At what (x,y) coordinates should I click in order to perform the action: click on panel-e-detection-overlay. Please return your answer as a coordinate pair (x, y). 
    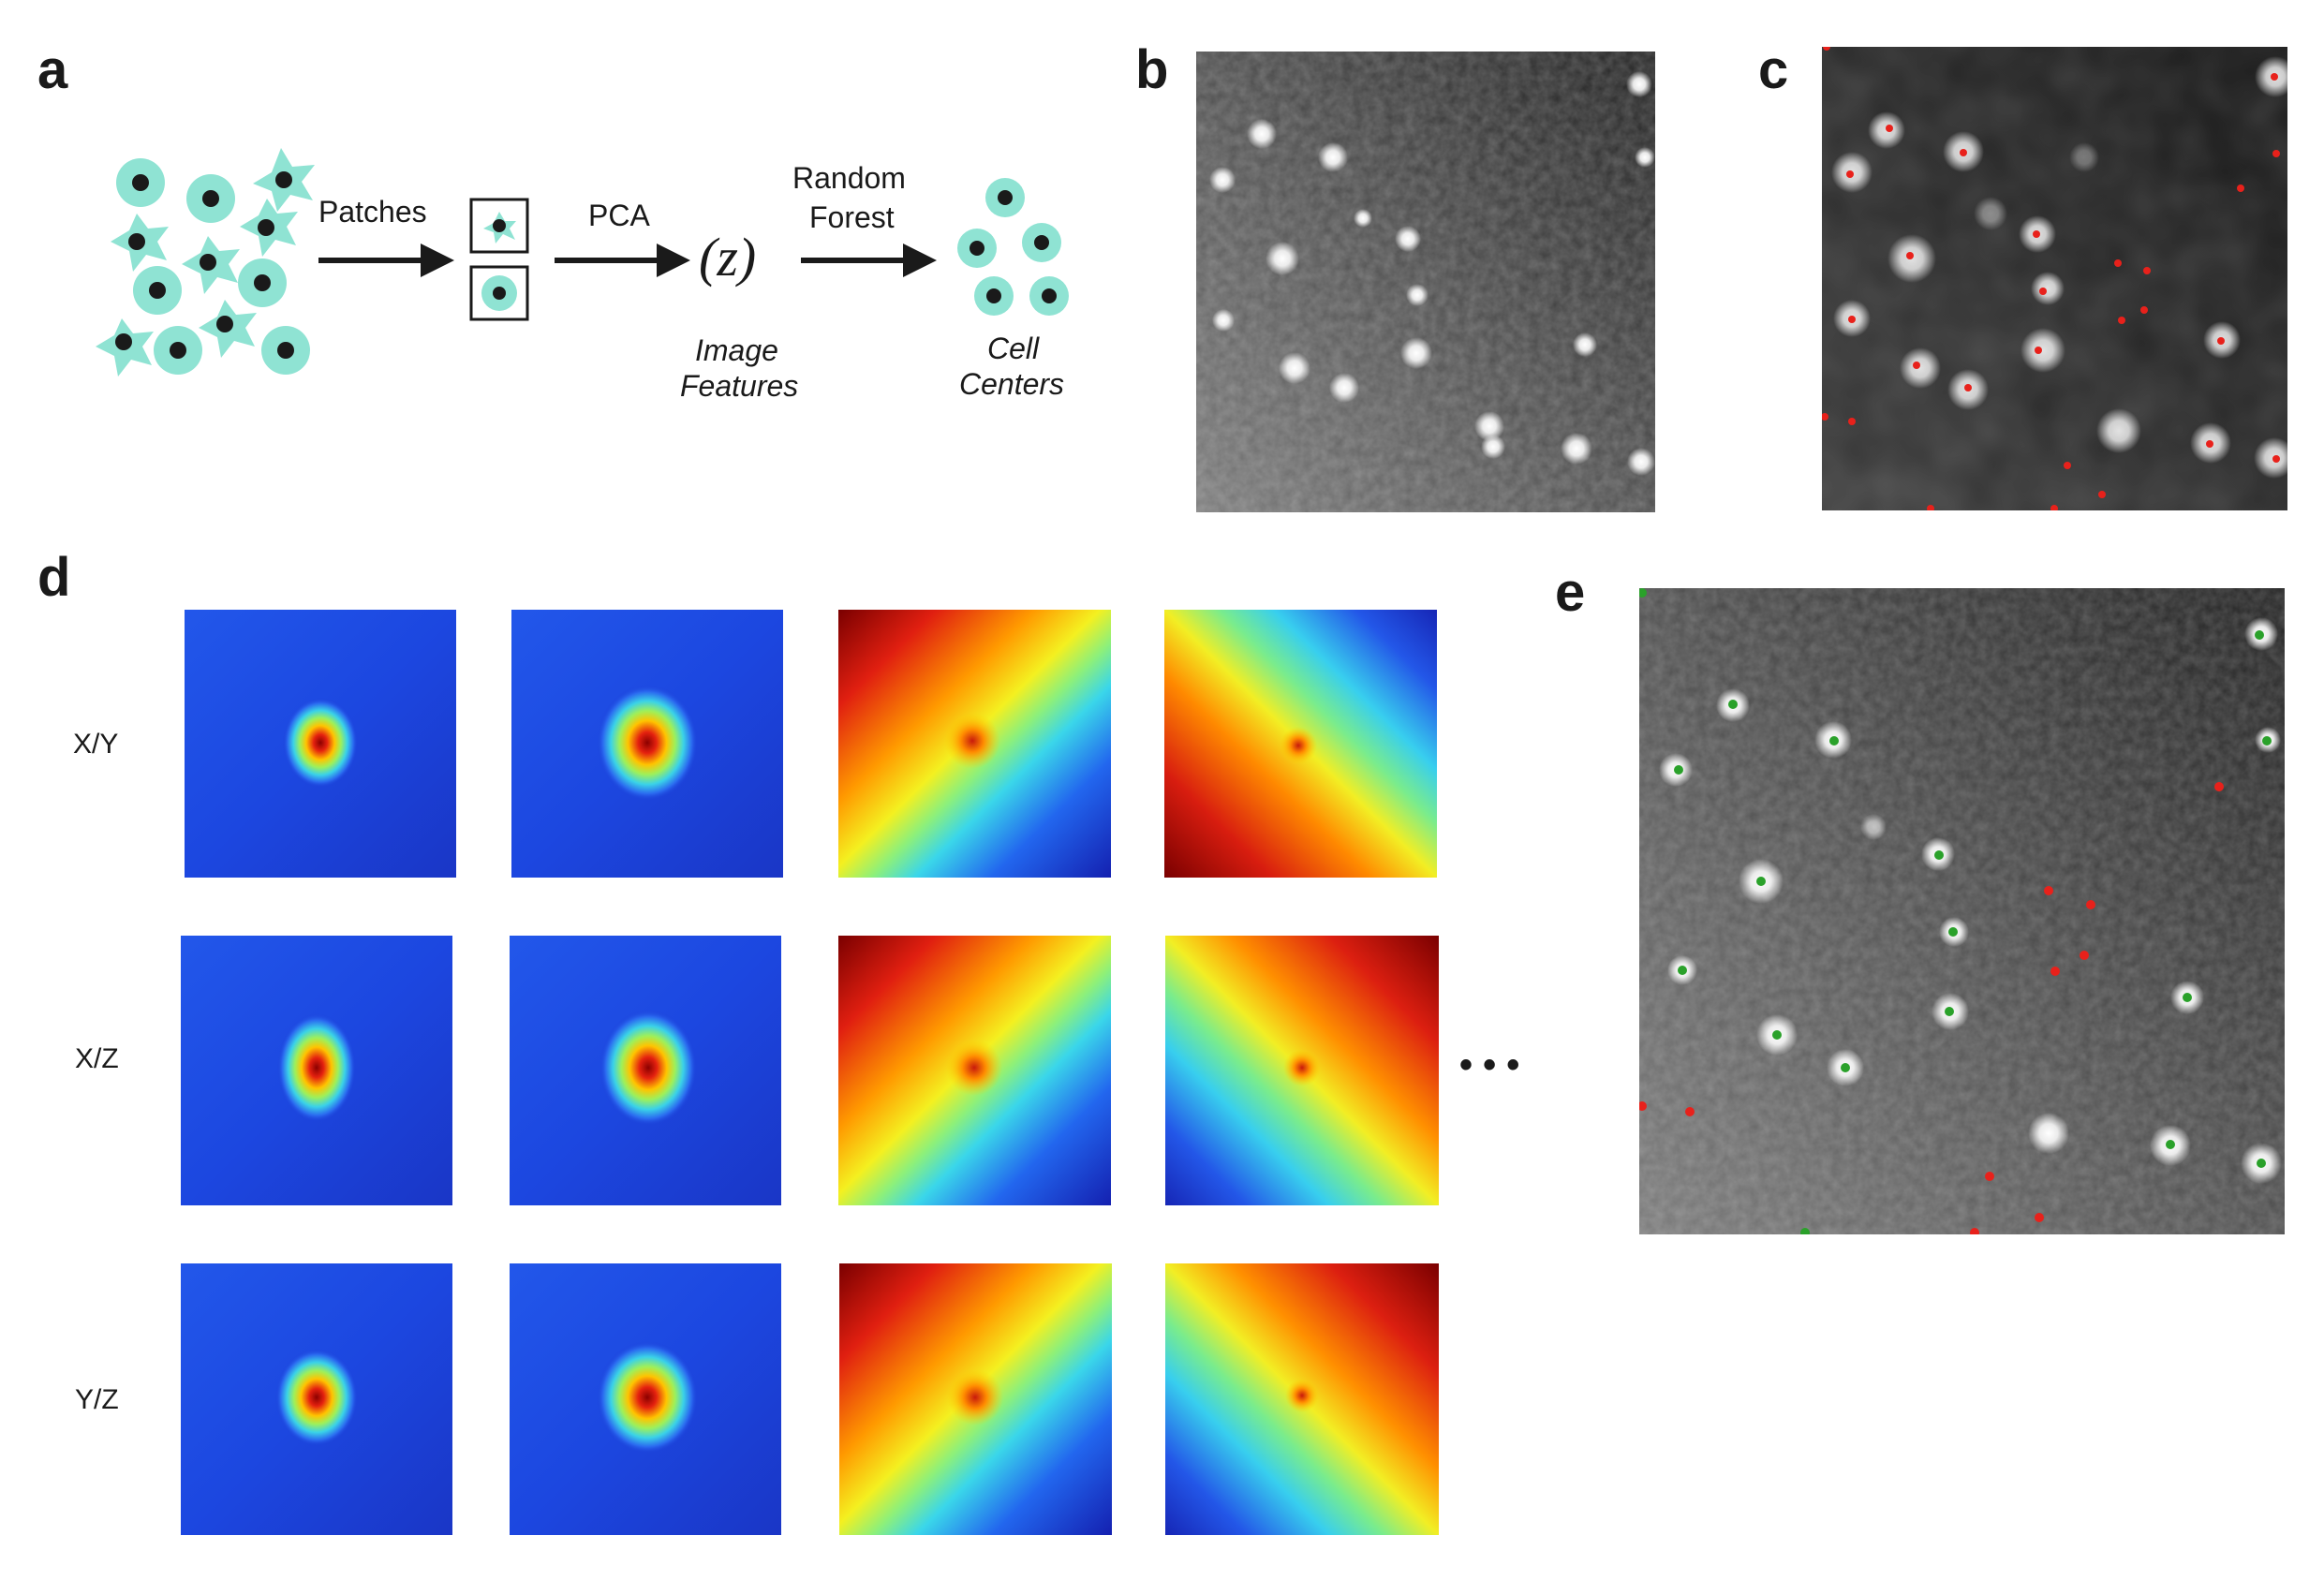
    Looking at the image, I should click on (1962, 911).